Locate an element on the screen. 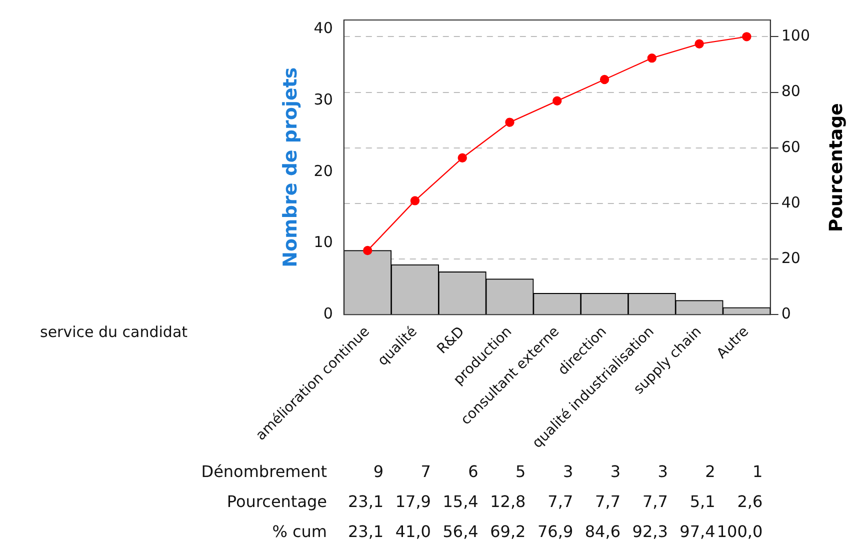 This screenshot has height=542, width=853. text: 23,1 is located at coordinates (366, 501).